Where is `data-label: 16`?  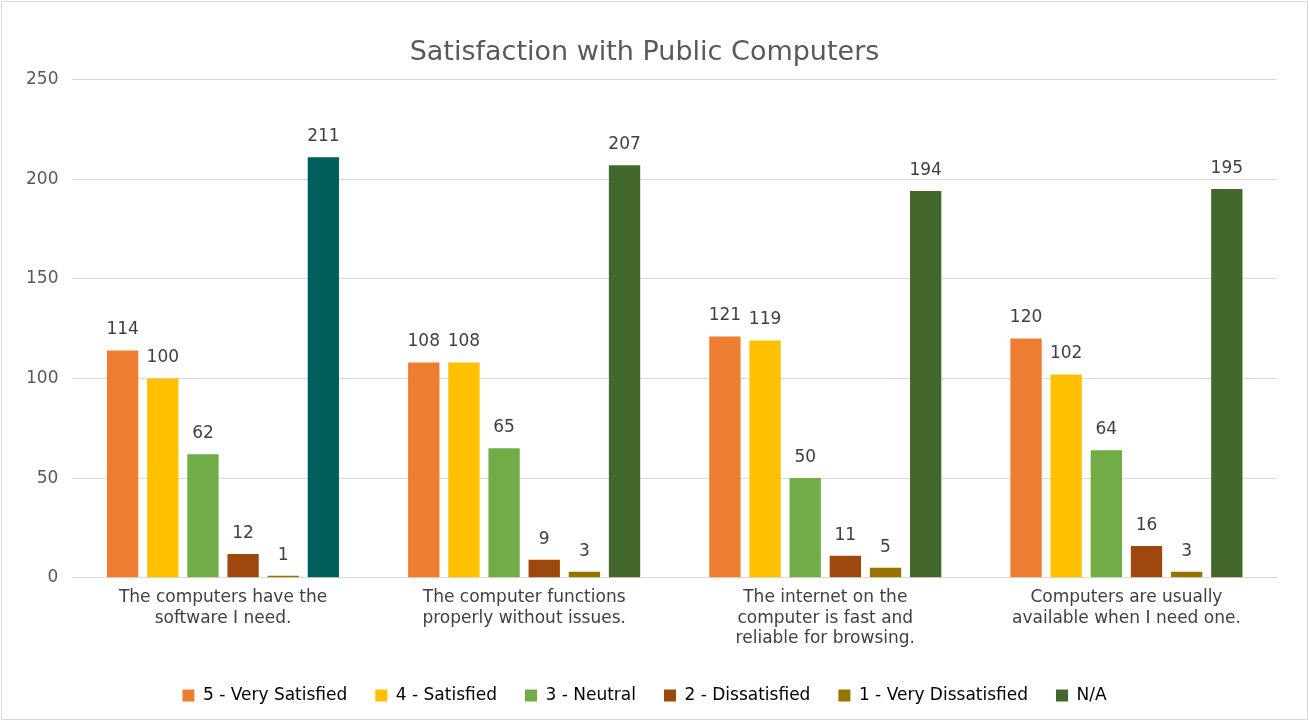 data-label: 16 is located at coordinates (1146, 523).